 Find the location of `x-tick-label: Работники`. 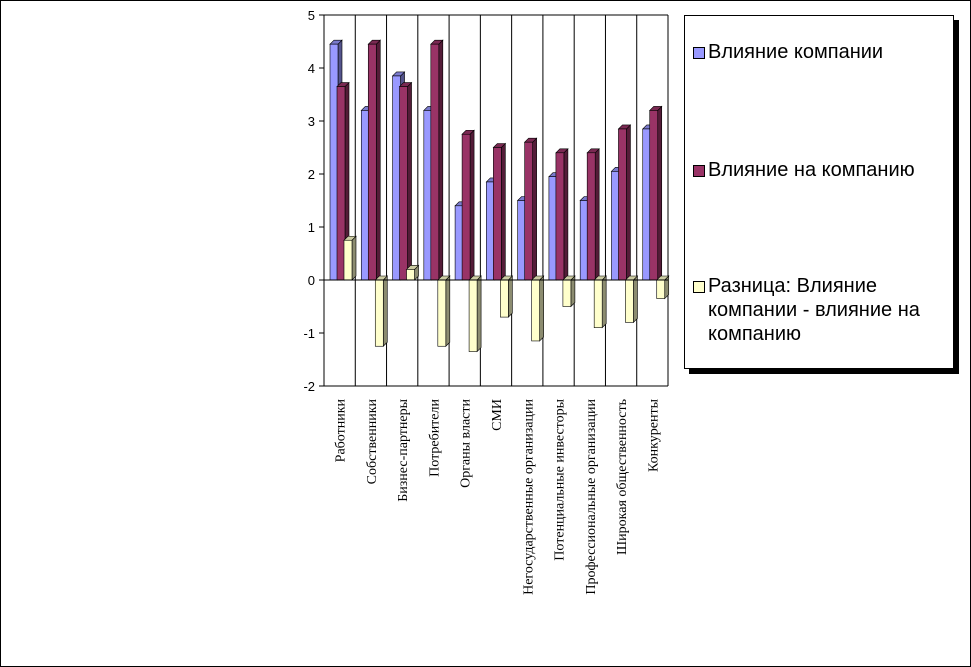

x-tick-label: Работники is located at coordinates (341, 431).